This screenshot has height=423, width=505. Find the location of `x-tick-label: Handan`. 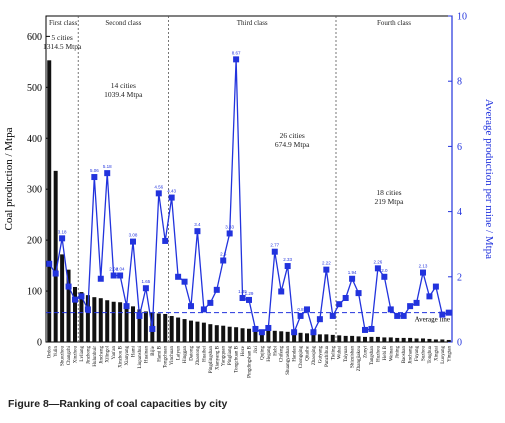

x-tick-label: Handan is located at coordinates (295, 354).